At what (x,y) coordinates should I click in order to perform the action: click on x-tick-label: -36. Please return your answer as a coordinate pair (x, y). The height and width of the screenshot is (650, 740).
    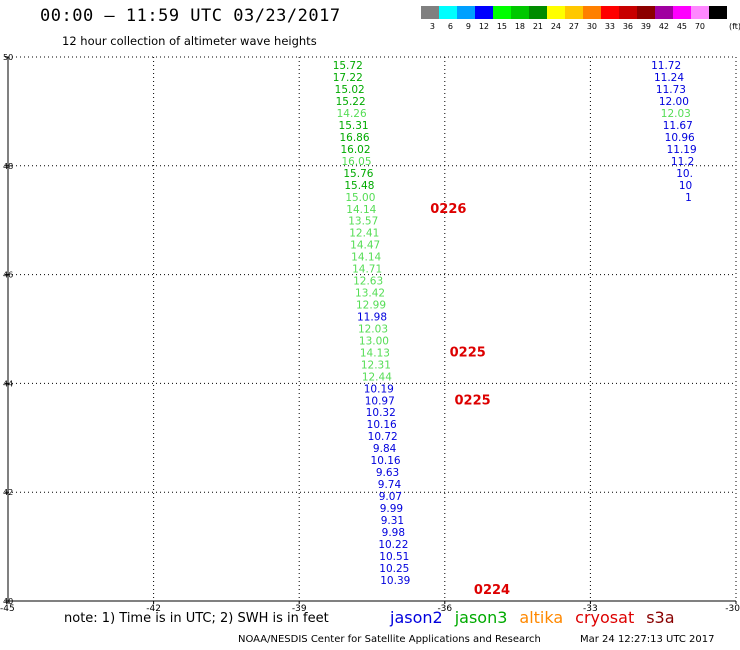
    Looking at the image, I should click on (444, 609).